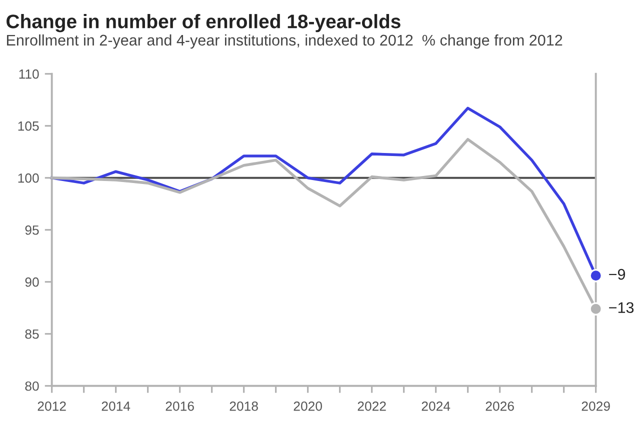  I want to click on x-tick-label: 2026, so click(500, 406).